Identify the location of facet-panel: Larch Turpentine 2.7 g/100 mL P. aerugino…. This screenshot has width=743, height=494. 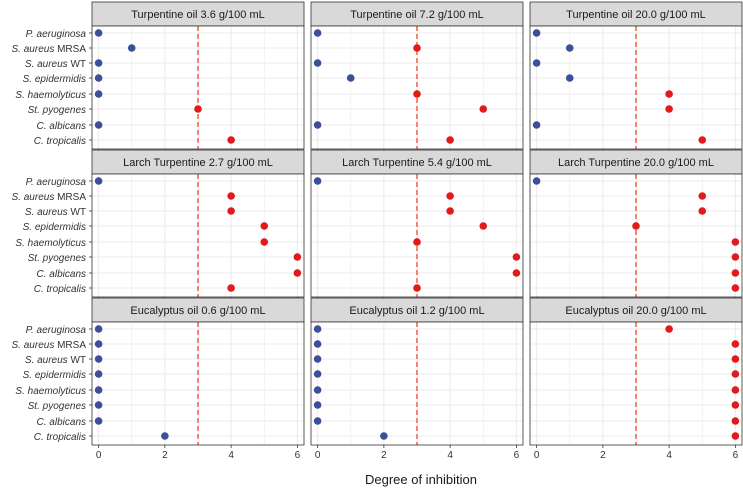
(158, 231).